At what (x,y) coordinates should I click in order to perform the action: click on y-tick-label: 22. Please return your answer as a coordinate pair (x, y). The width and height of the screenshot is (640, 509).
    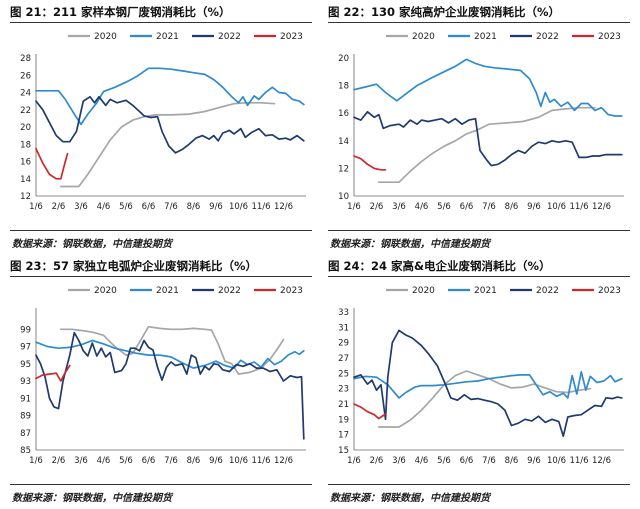
    Looking at the image, I should click on (25, 111).